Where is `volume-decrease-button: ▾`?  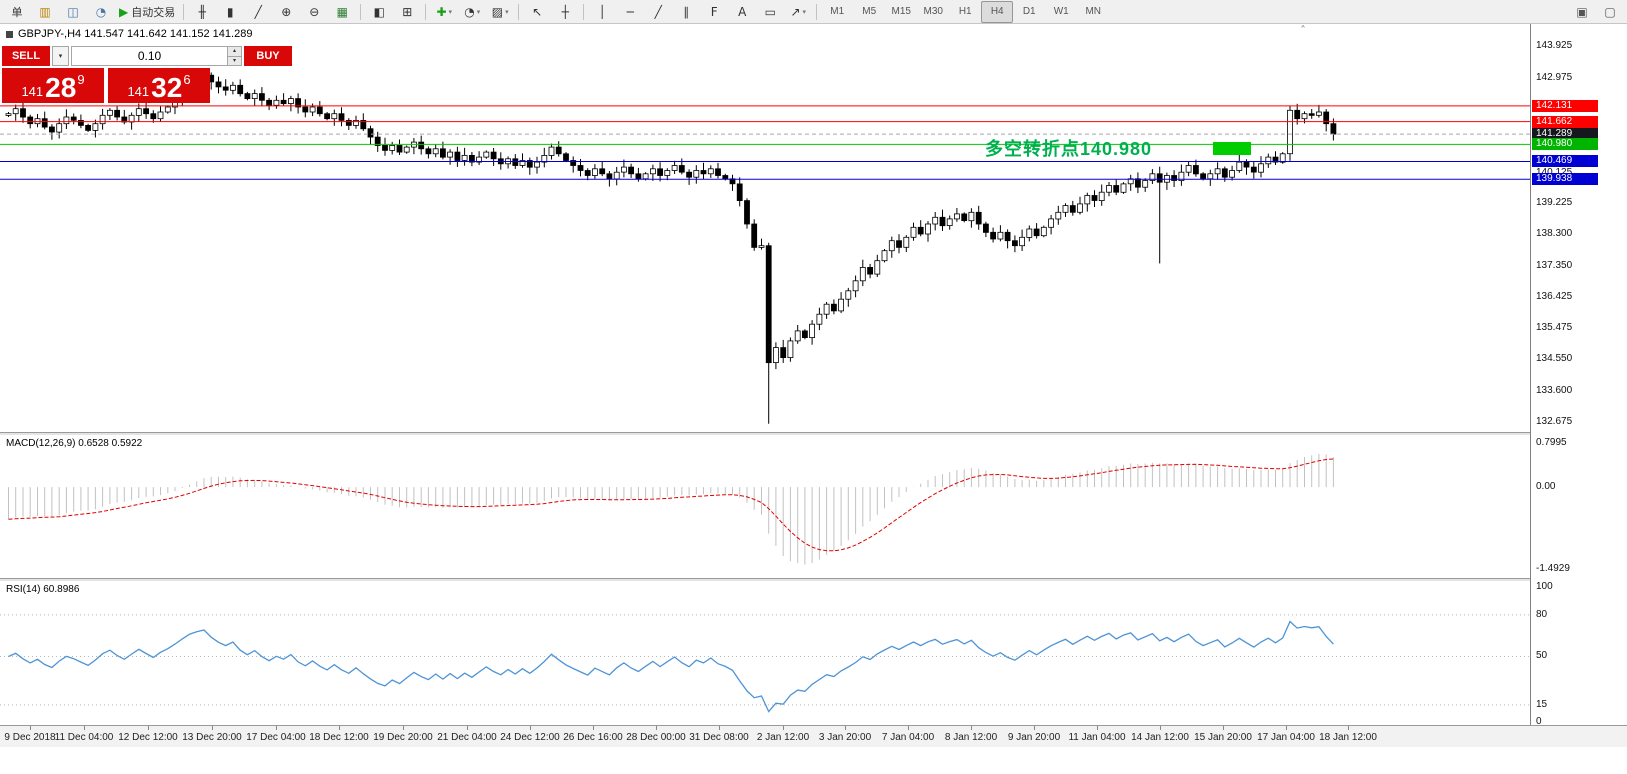 volume-decrease-button: ▾ is located at coordinates (234, 60).